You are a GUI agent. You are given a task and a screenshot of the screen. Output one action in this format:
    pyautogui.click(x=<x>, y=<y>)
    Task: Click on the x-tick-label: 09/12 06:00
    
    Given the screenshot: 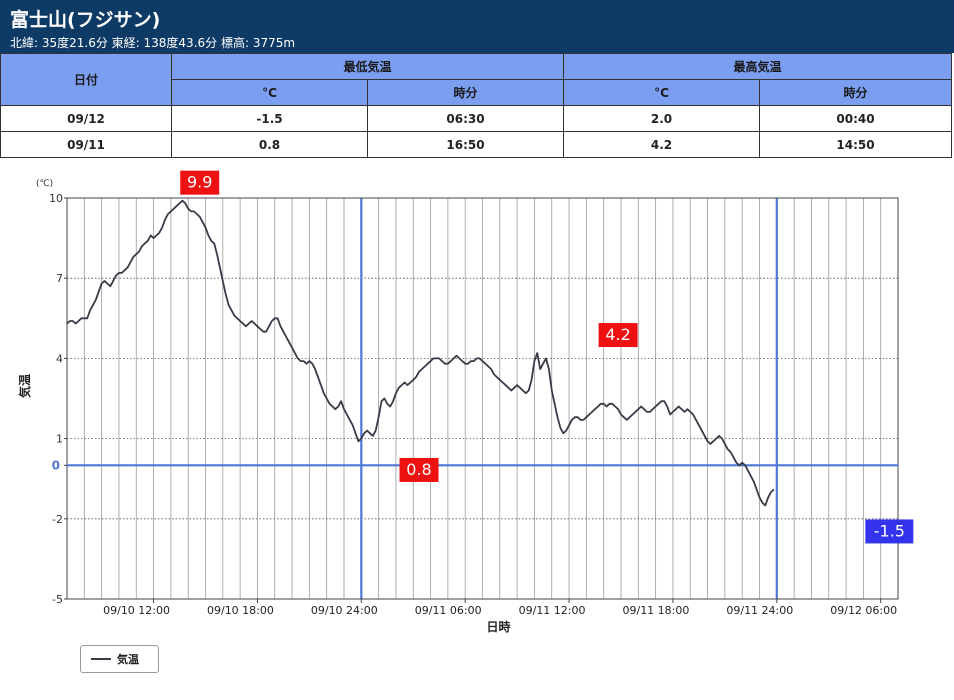 What is the action you would take?
    pyautogui.click(x=863, y=610)
    